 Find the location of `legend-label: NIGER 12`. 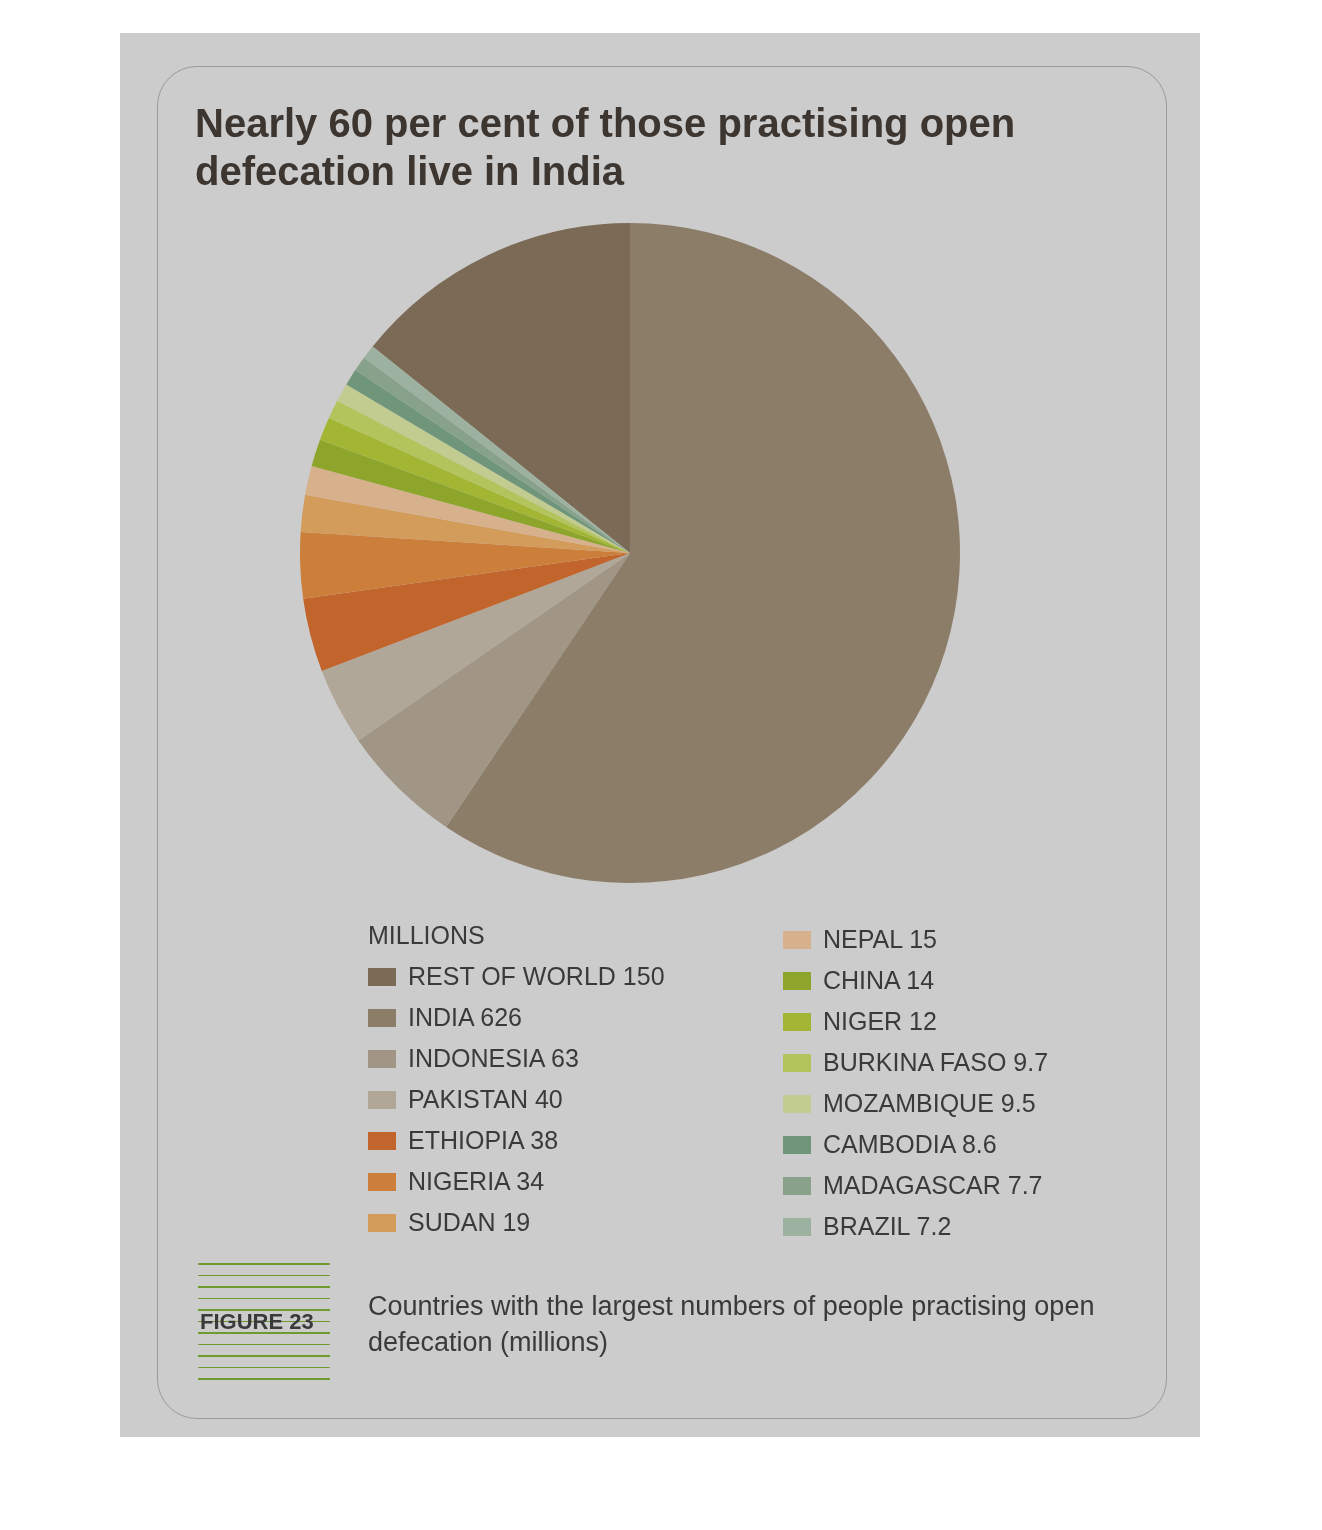

legend-label: NIGER 12 is located at coordinates (880, 1021).